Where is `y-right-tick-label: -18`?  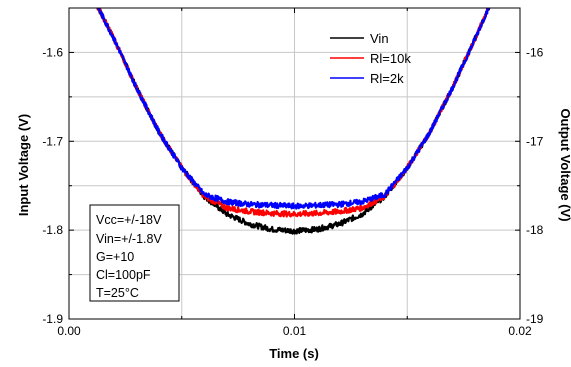 y-right-tick-label: -18 is located at coordinates (535, 230).